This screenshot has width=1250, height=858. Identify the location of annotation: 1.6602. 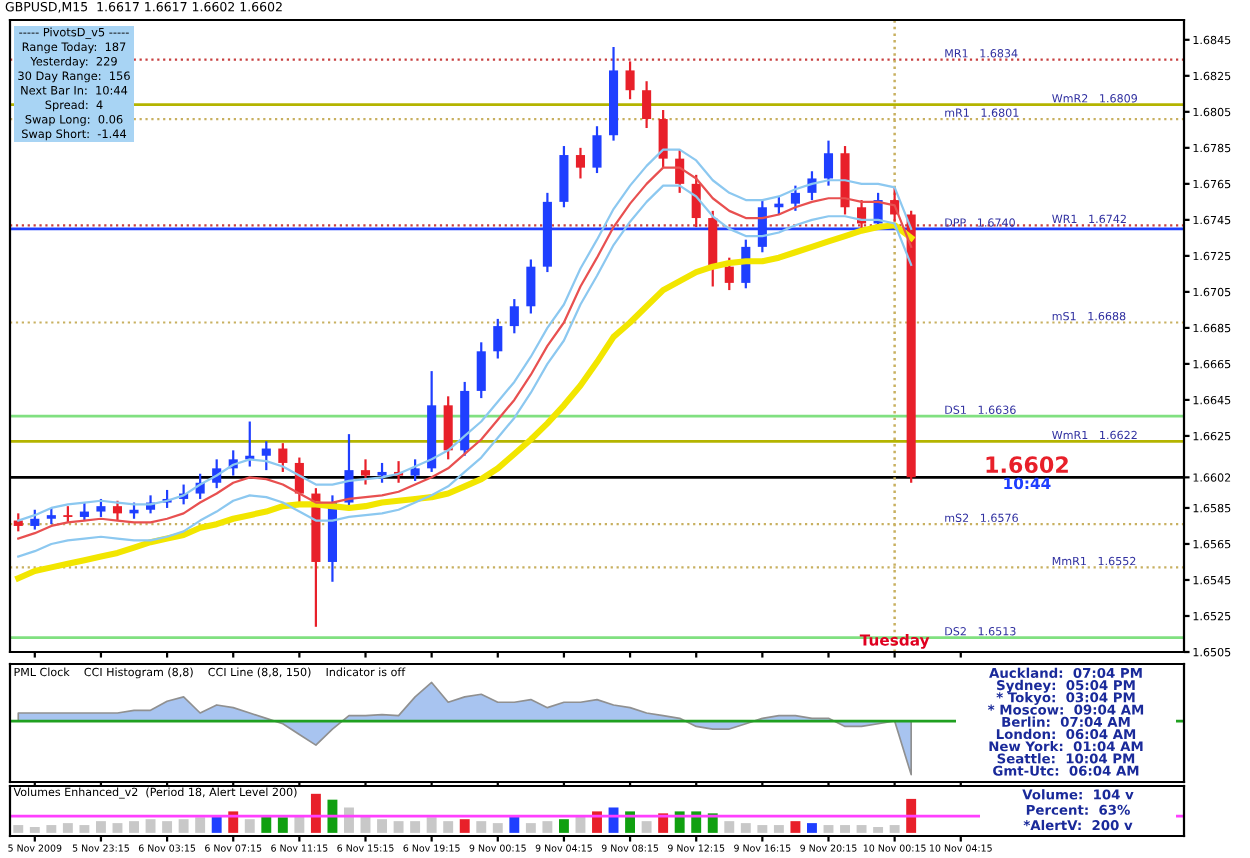
(1027, 465).